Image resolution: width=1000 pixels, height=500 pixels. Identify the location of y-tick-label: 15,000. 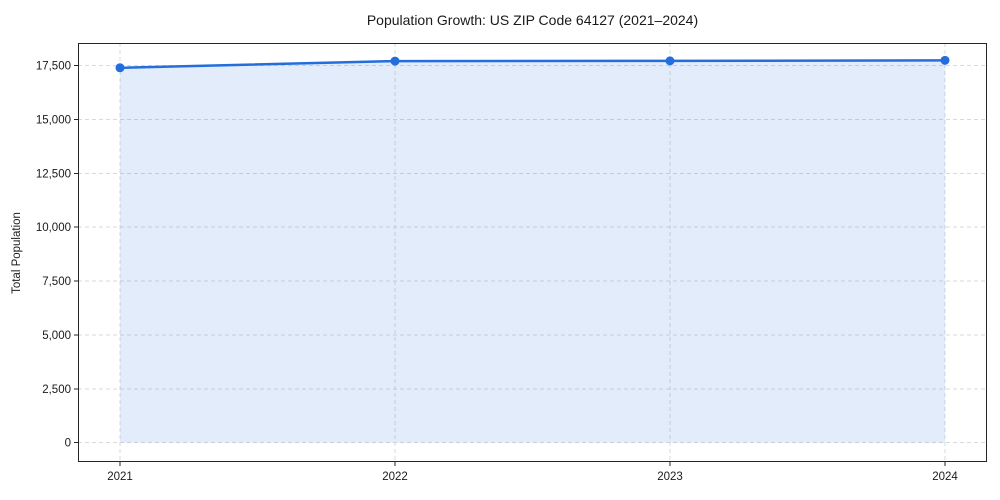
(53, 120).